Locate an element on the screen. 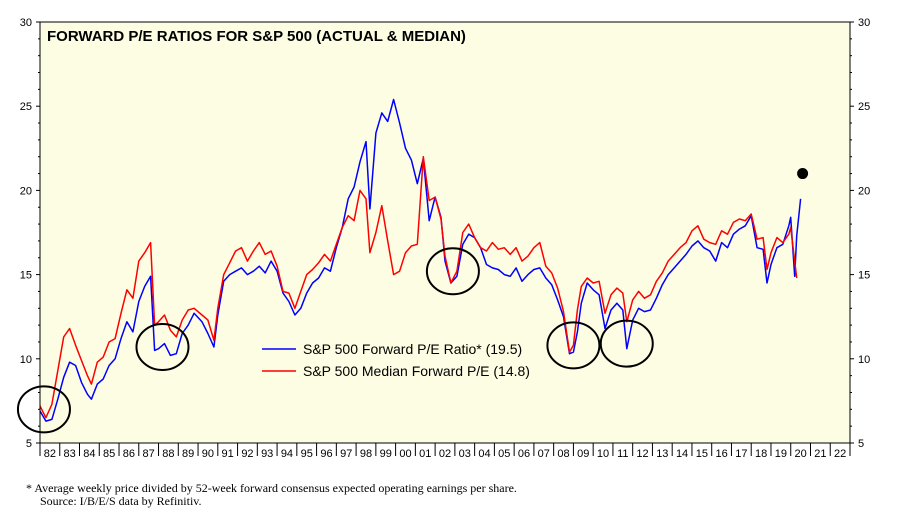 The width and height of the screenshot is (898, 518). x-tick-label: 83 is located at coordinates (70, 454).